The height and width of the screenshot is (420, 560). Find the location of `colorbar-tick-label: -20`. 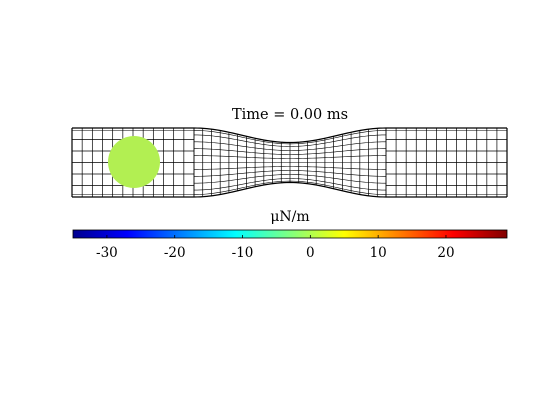

colorbar-tick-label: -20 is located at coordinates (175, 253).